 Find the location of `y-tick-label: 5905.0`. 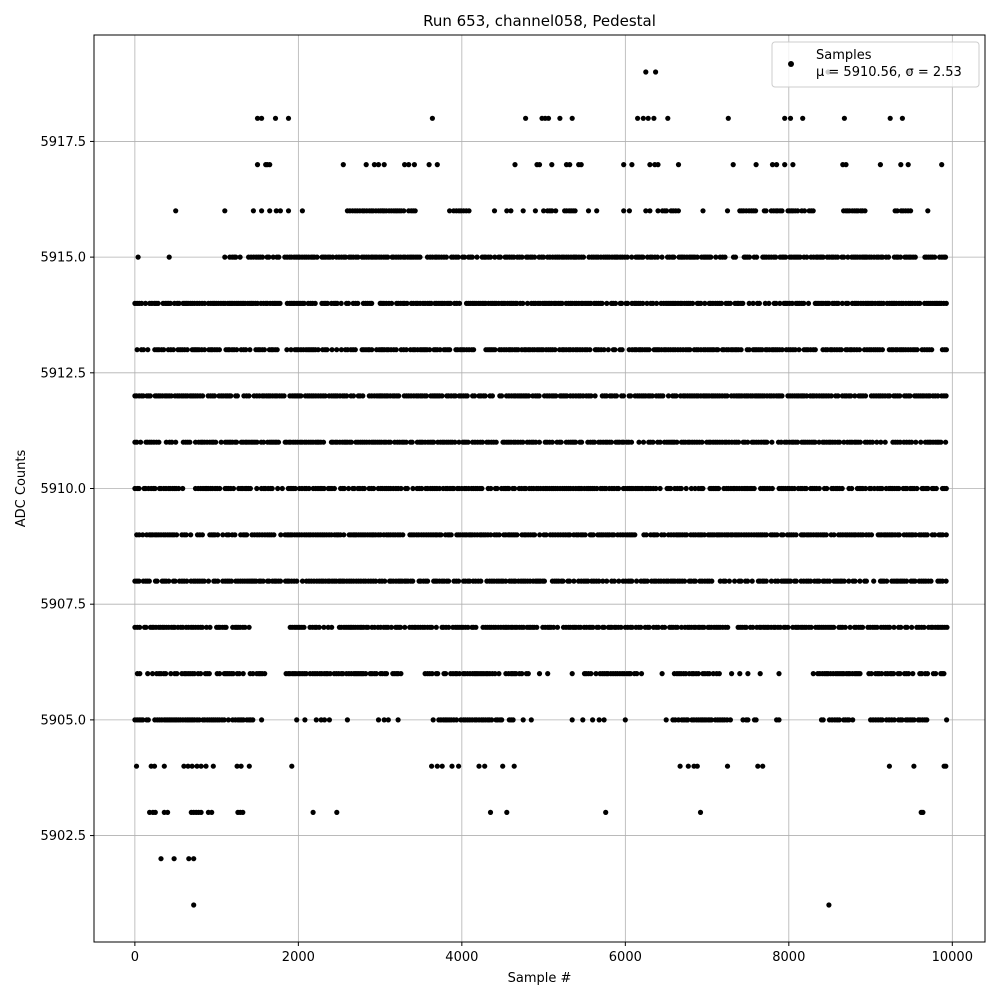

y-tick-label: 5905.0 is located at coordinates (64, 720).